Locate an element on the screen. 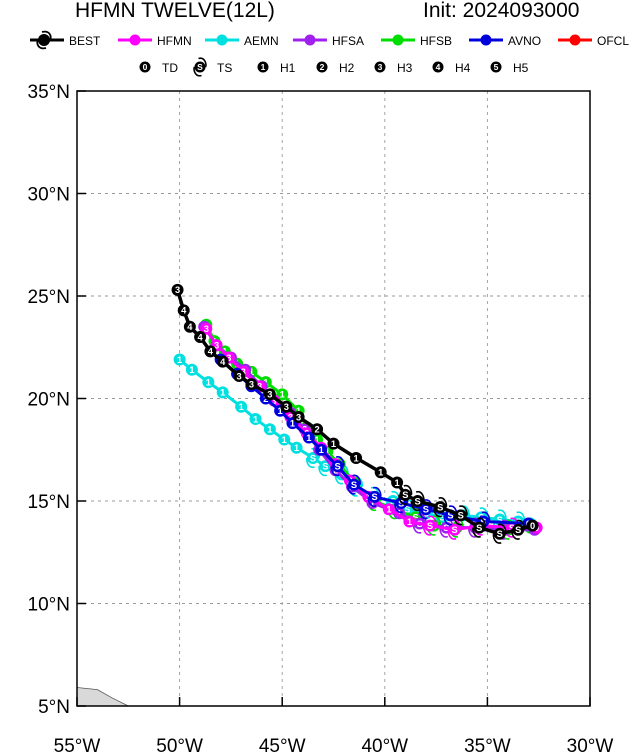  track-point: 0 is located at coordinates (532, 525).